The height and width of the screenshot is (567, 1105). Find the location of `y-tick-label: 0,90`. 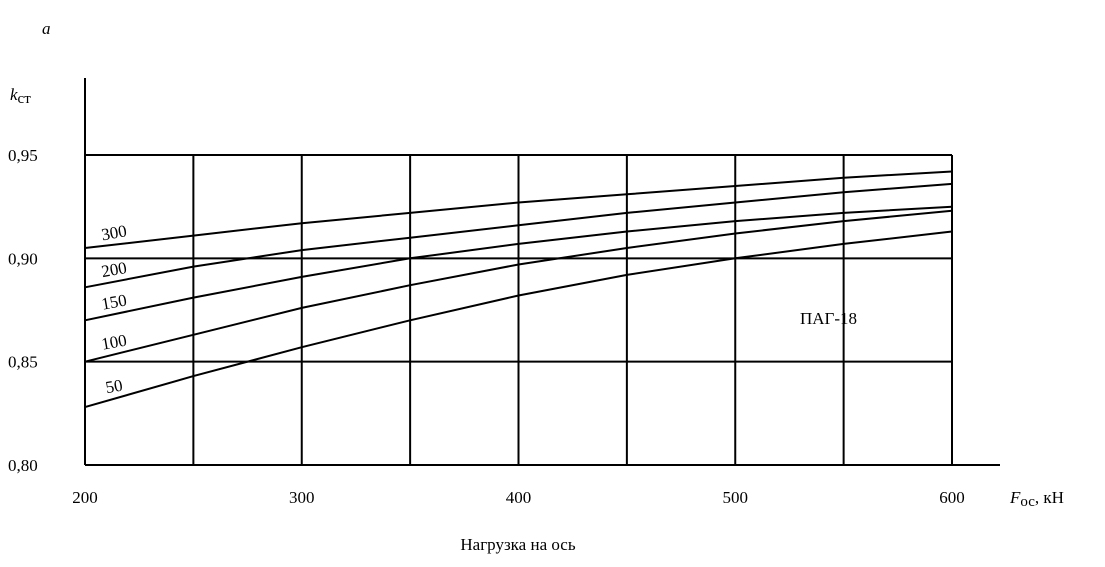

y-tick-label: 0,90 is located at coordinates (23, 258).